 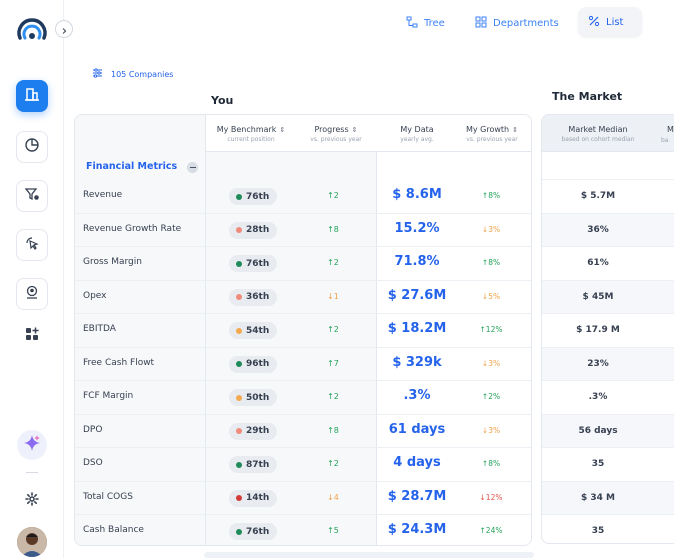 I want to click on market-row: 61%, so click(x=608, y=264).